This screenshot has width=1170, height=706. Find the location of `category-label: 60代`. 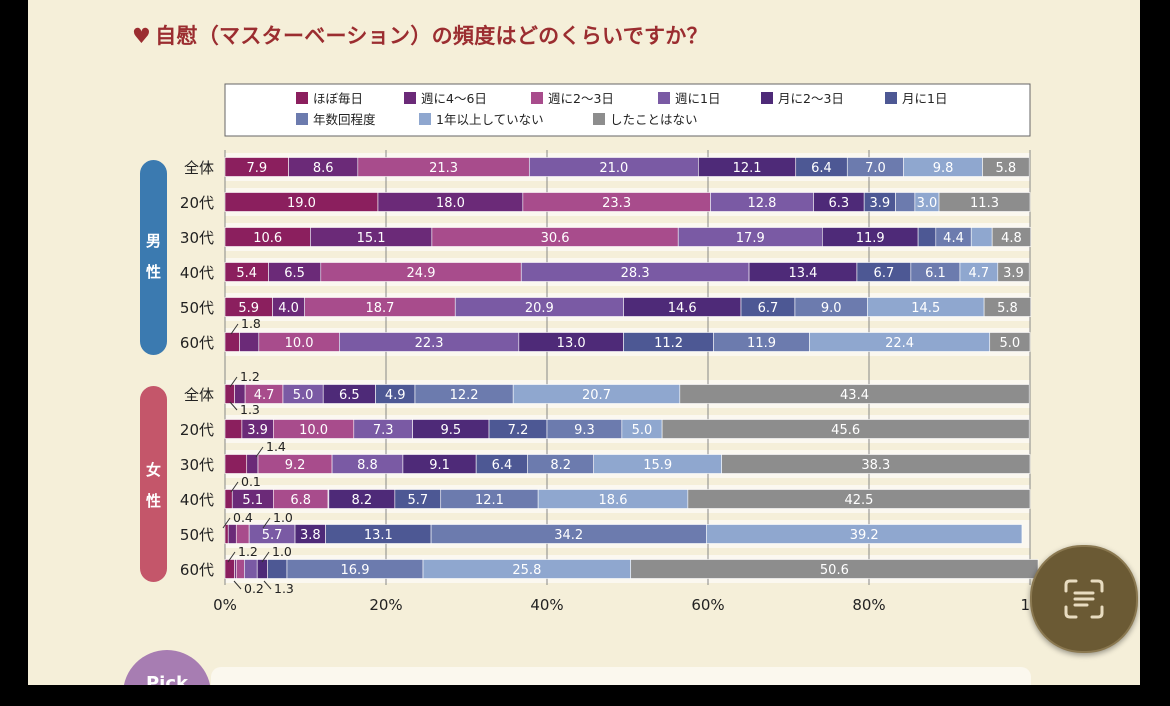

category-label: 60代 is located at coordinates (197, 343).